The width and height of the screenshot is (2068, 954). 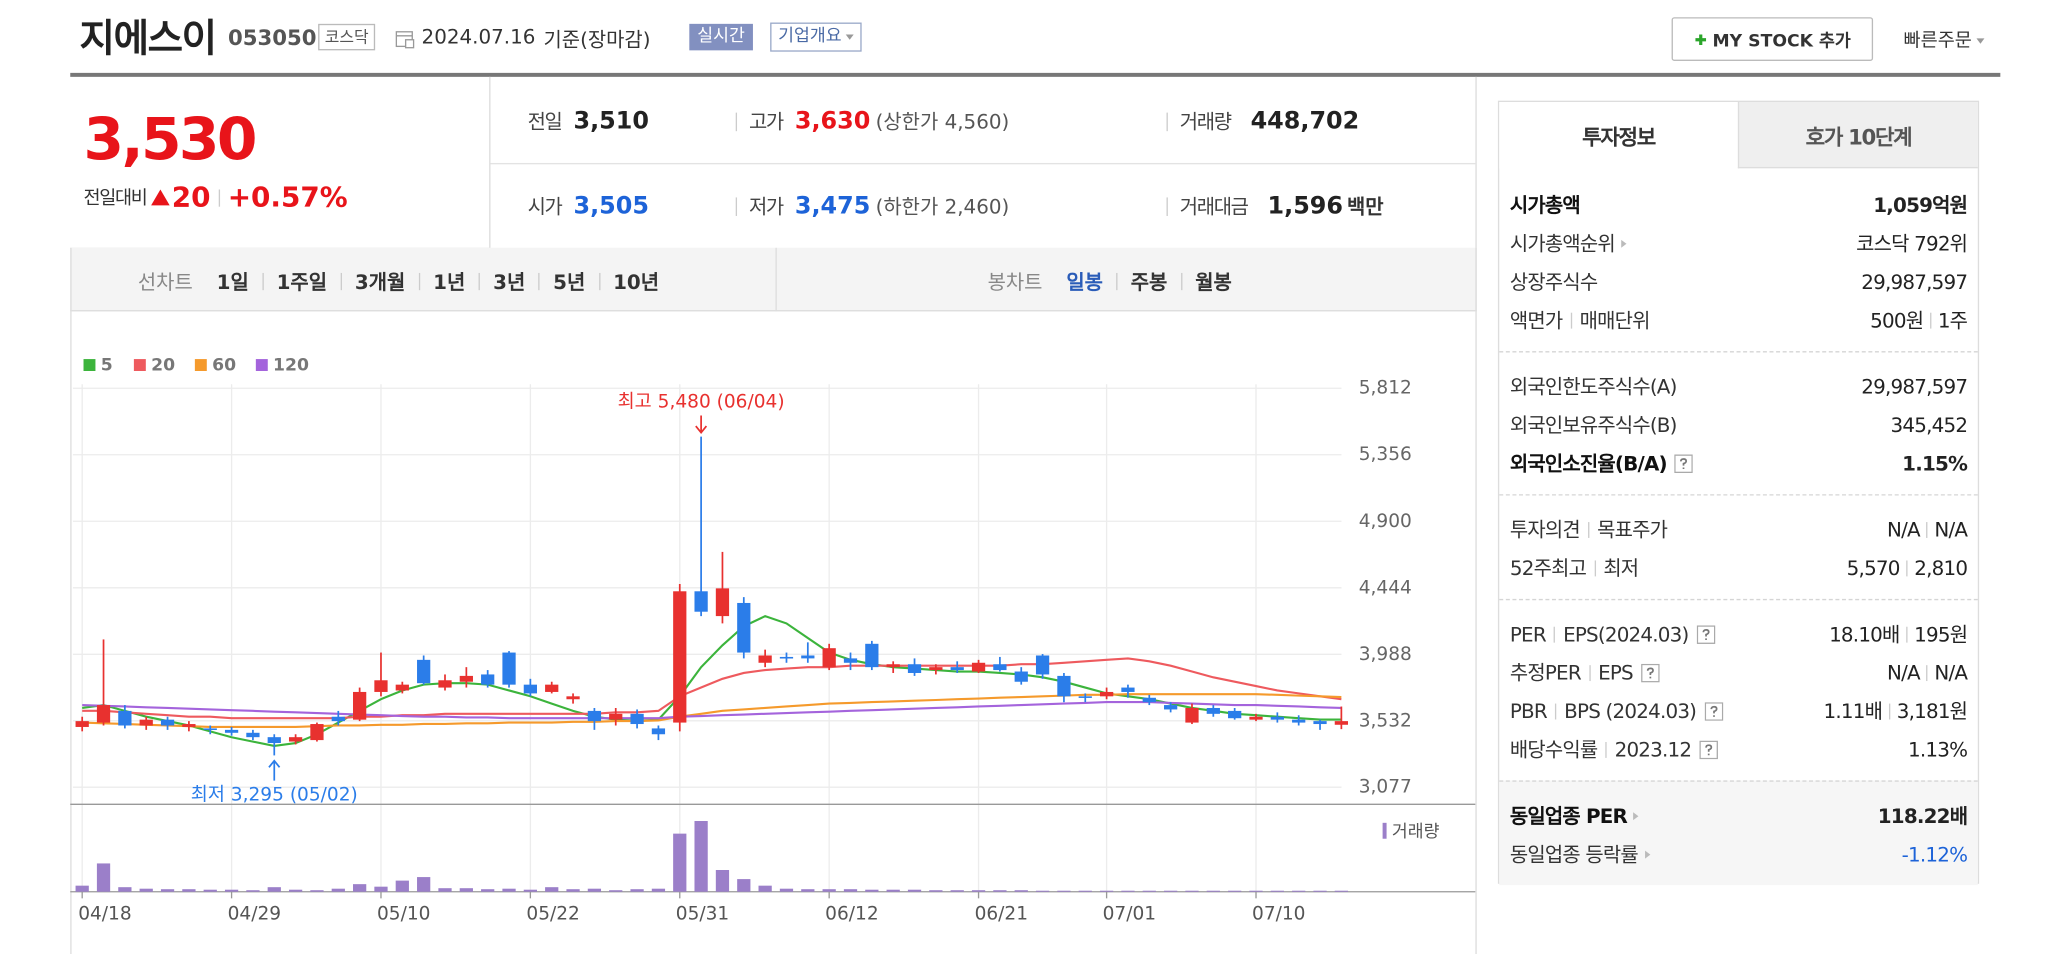 What do you see at coordinates (816, 37) in the screenshot?
I see `company-info-button: 기업개요` at bounding box center [816, 37].